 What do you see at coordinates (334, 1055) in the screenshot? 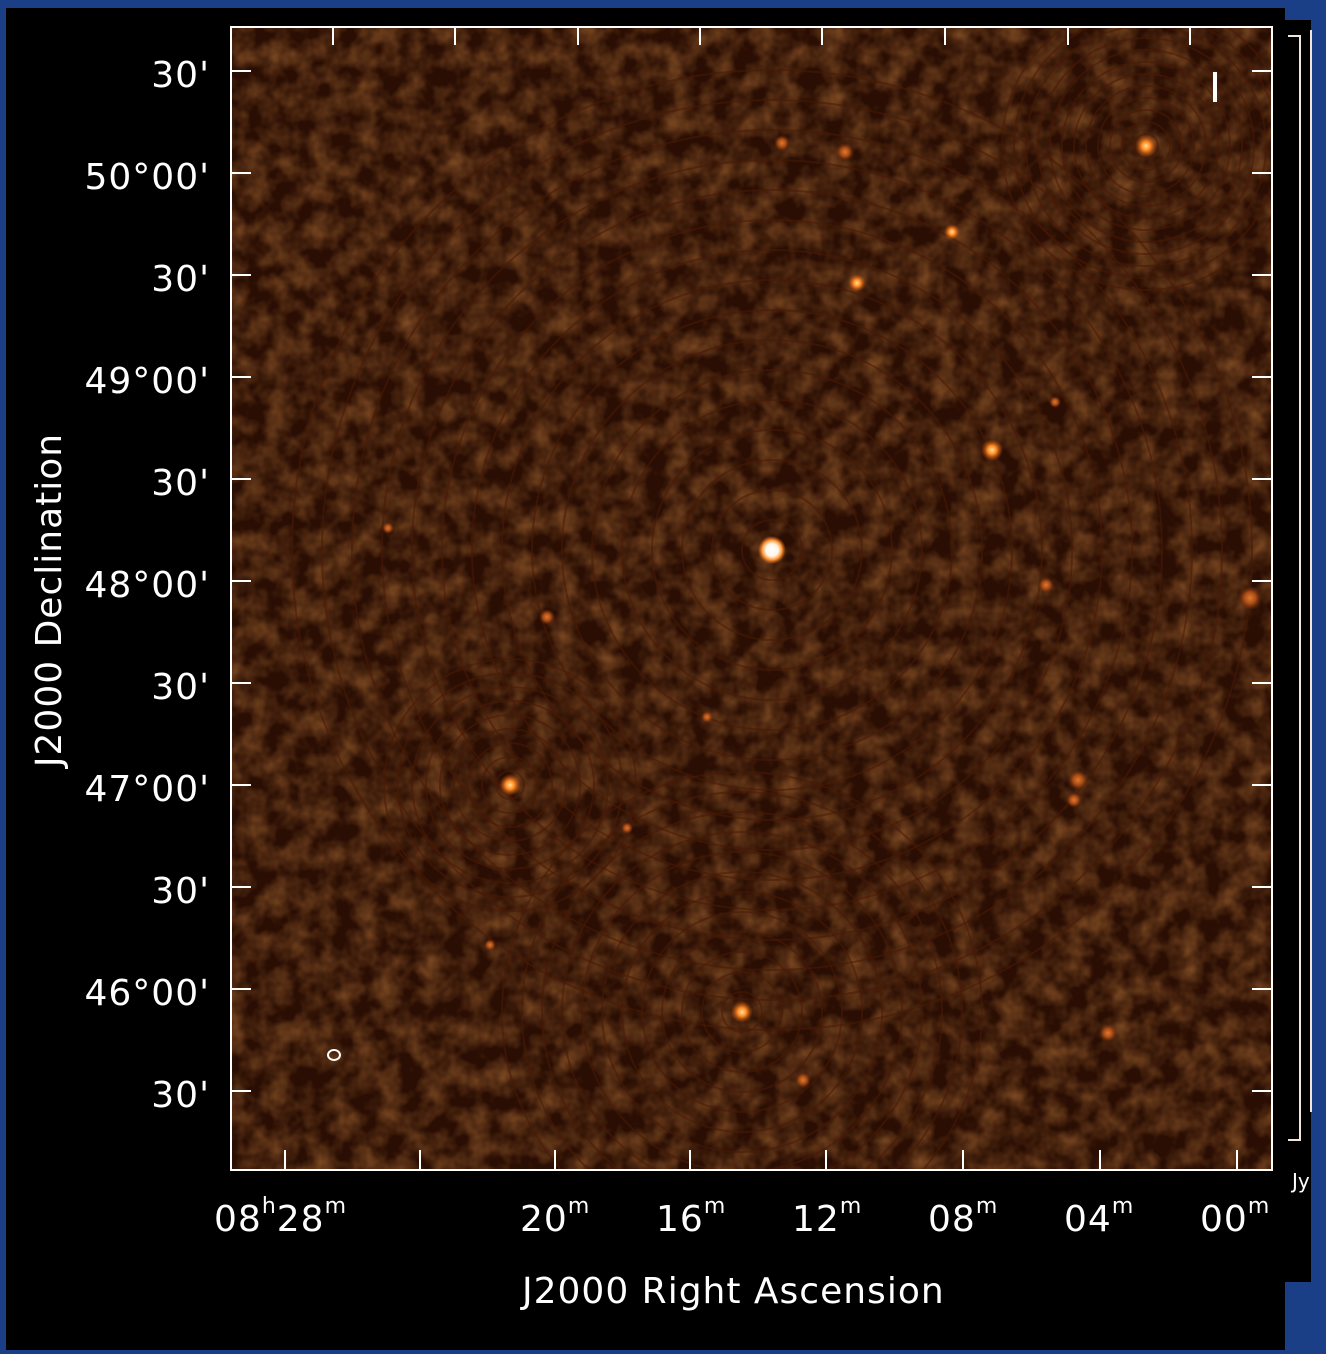
I see `beam-ellipse-icon` at bounding box center [334, 1055].